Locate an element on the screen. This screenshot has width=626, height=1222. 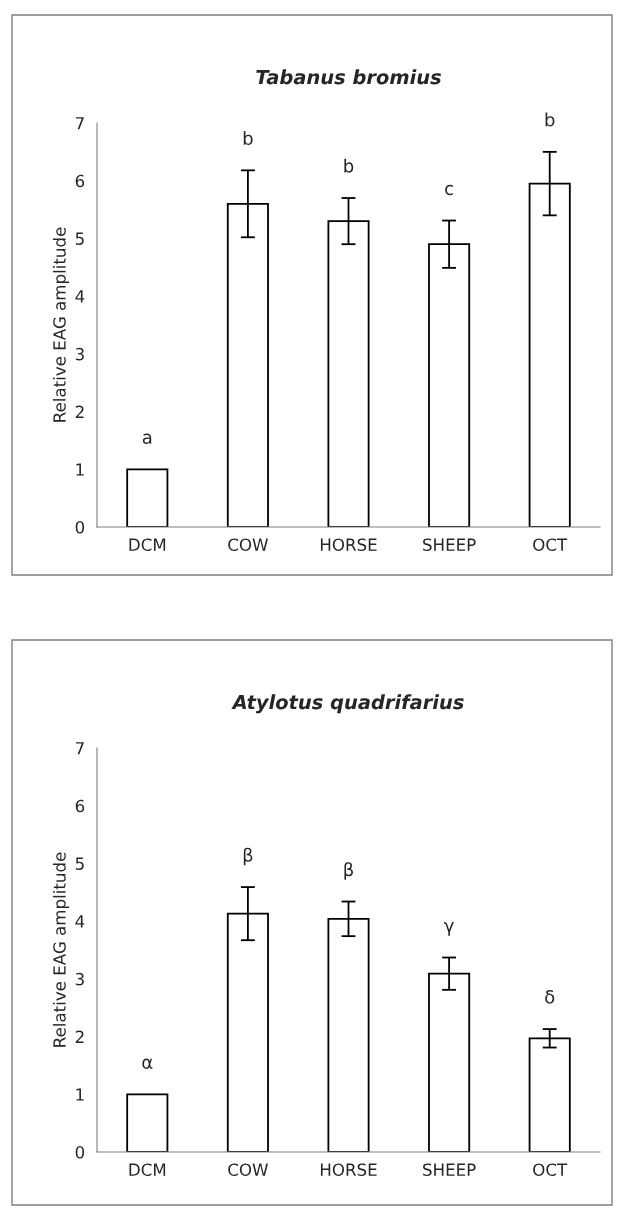
annotation: α is located at coordinates (147, 1063).